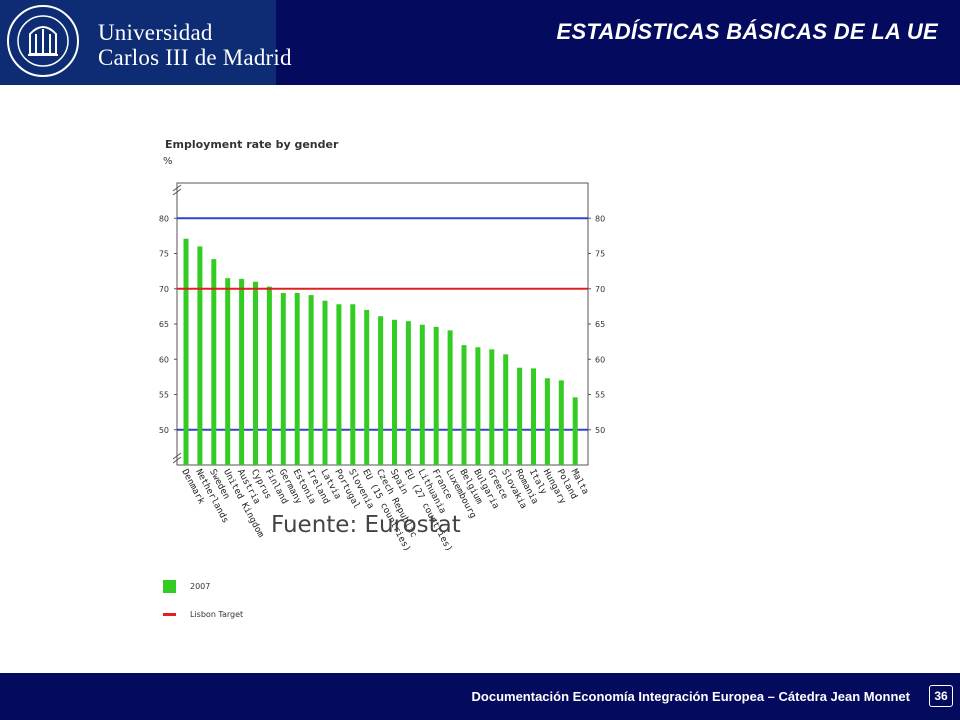 This screenshot has height=720, width=960. I want to click on y-axis-unit: %, so click(168, 161).